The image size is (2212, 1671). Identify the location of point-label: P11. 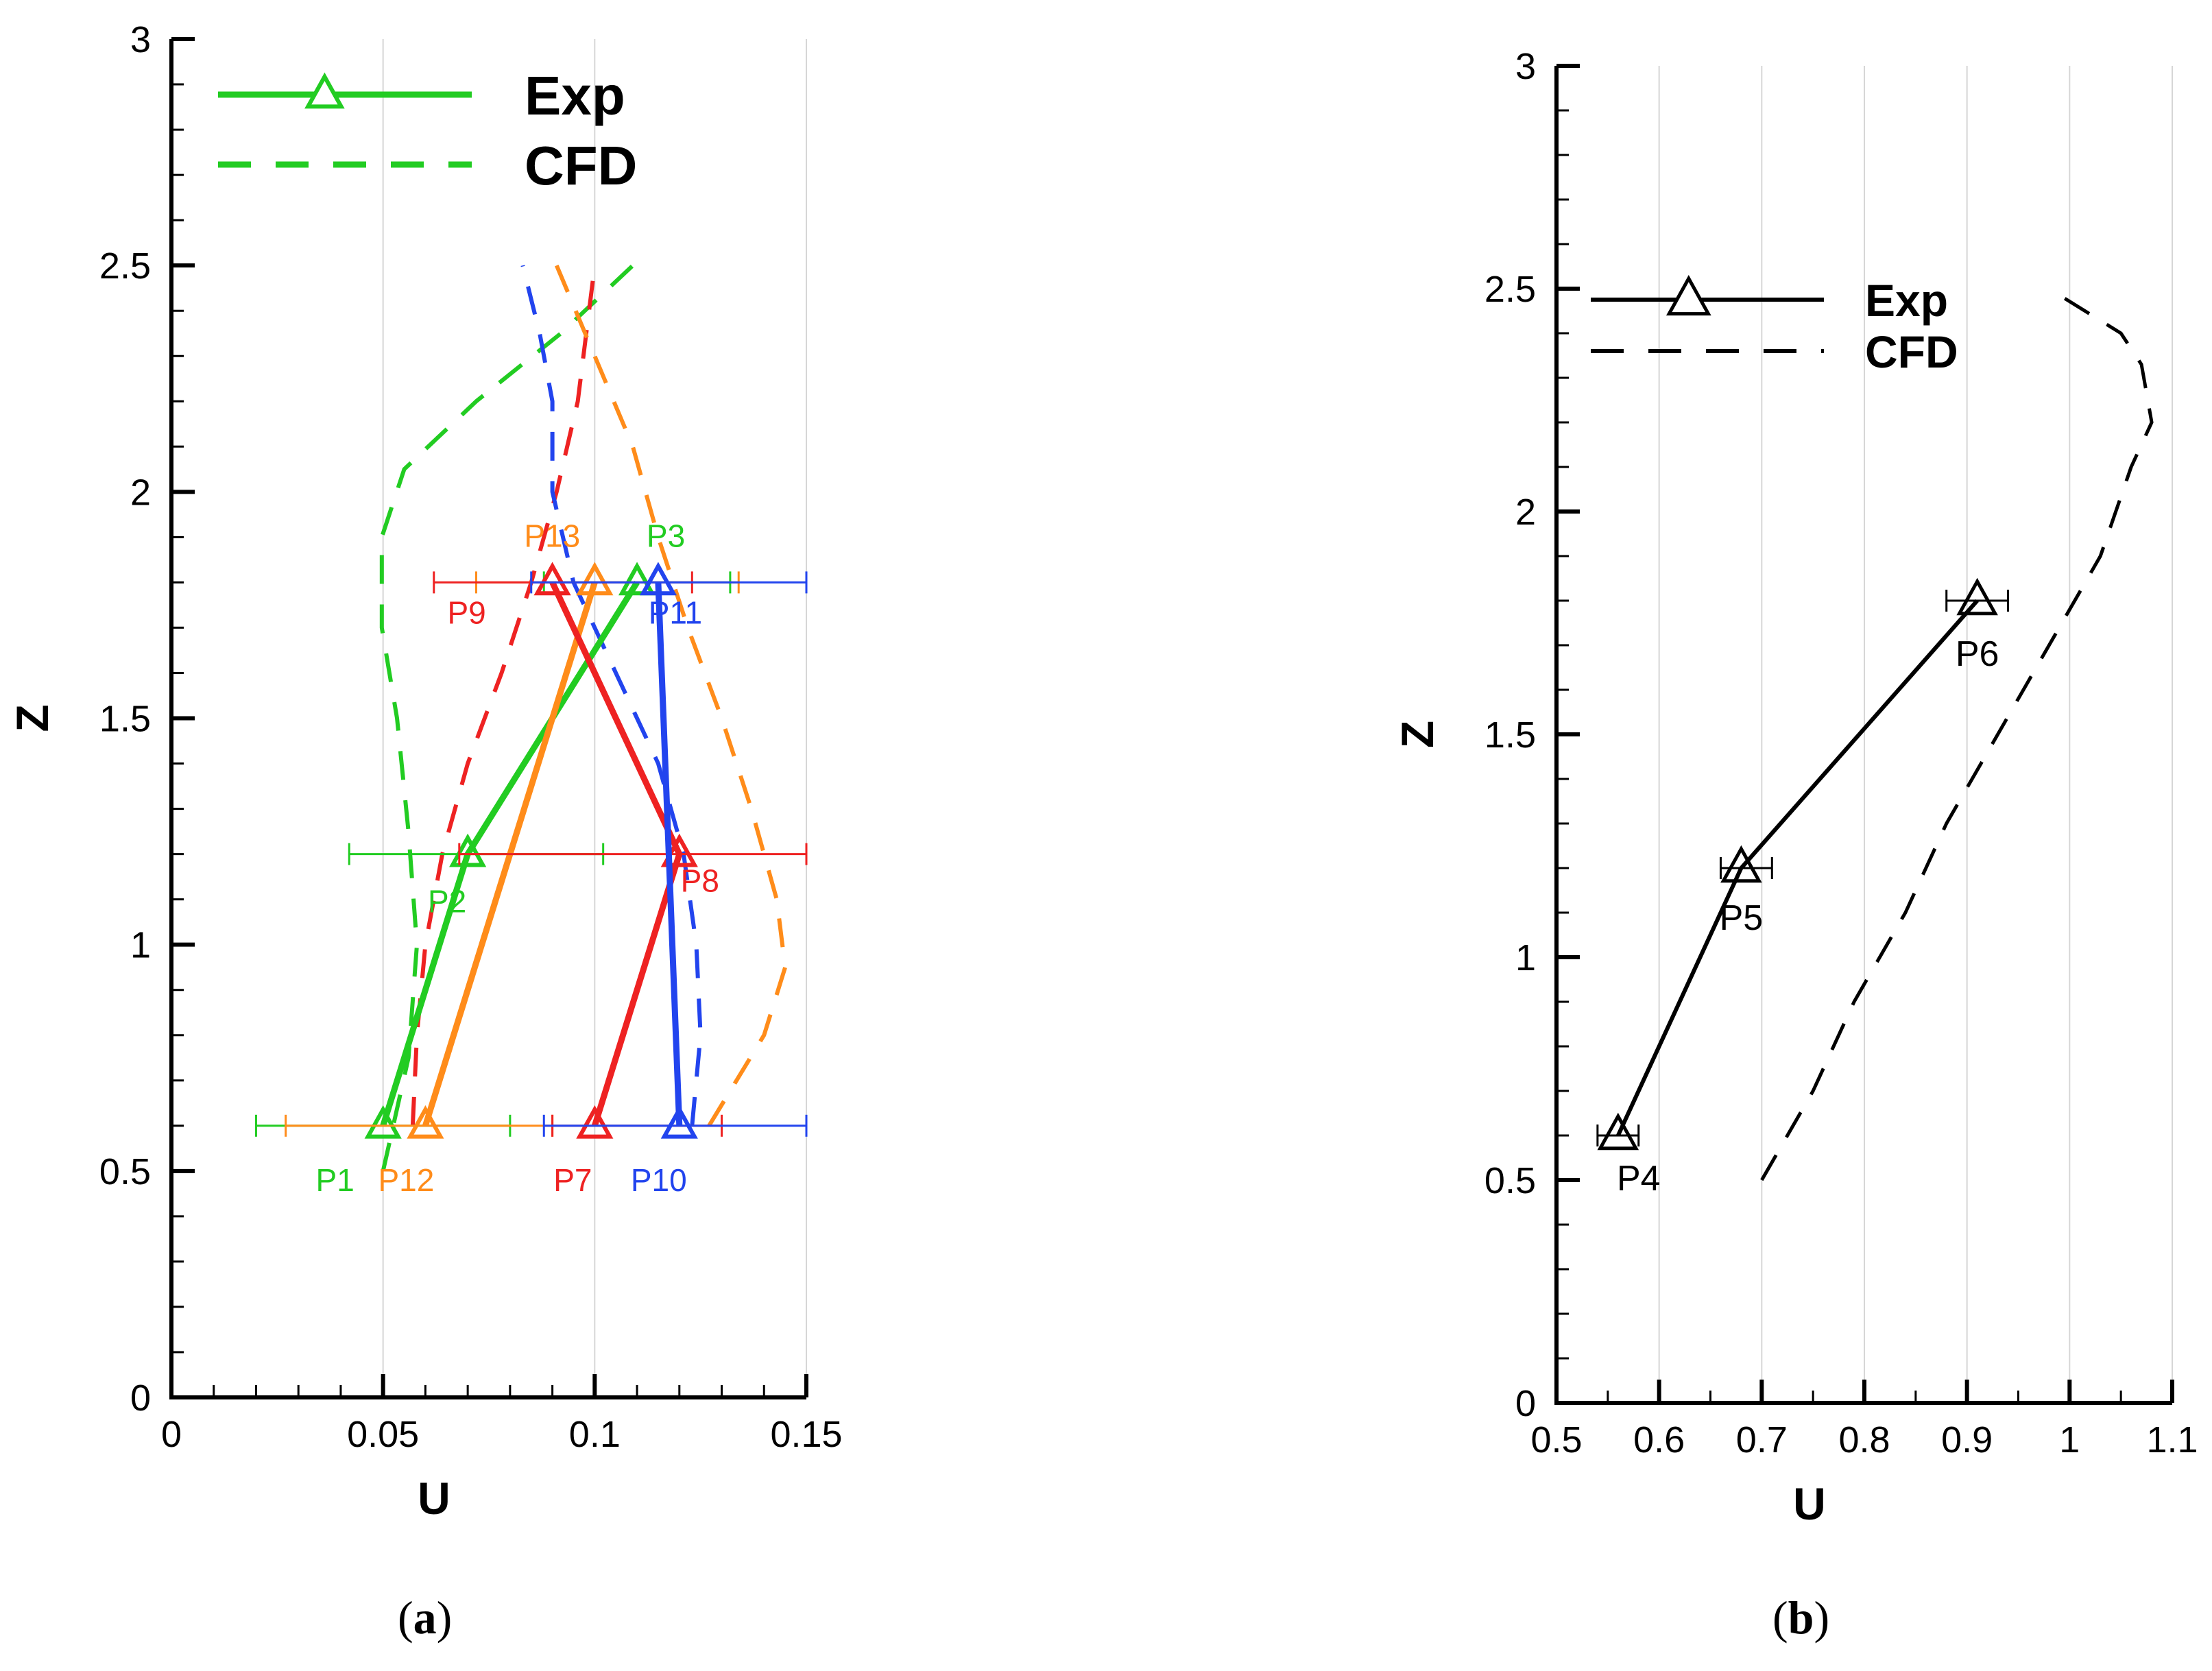
(675, 612).